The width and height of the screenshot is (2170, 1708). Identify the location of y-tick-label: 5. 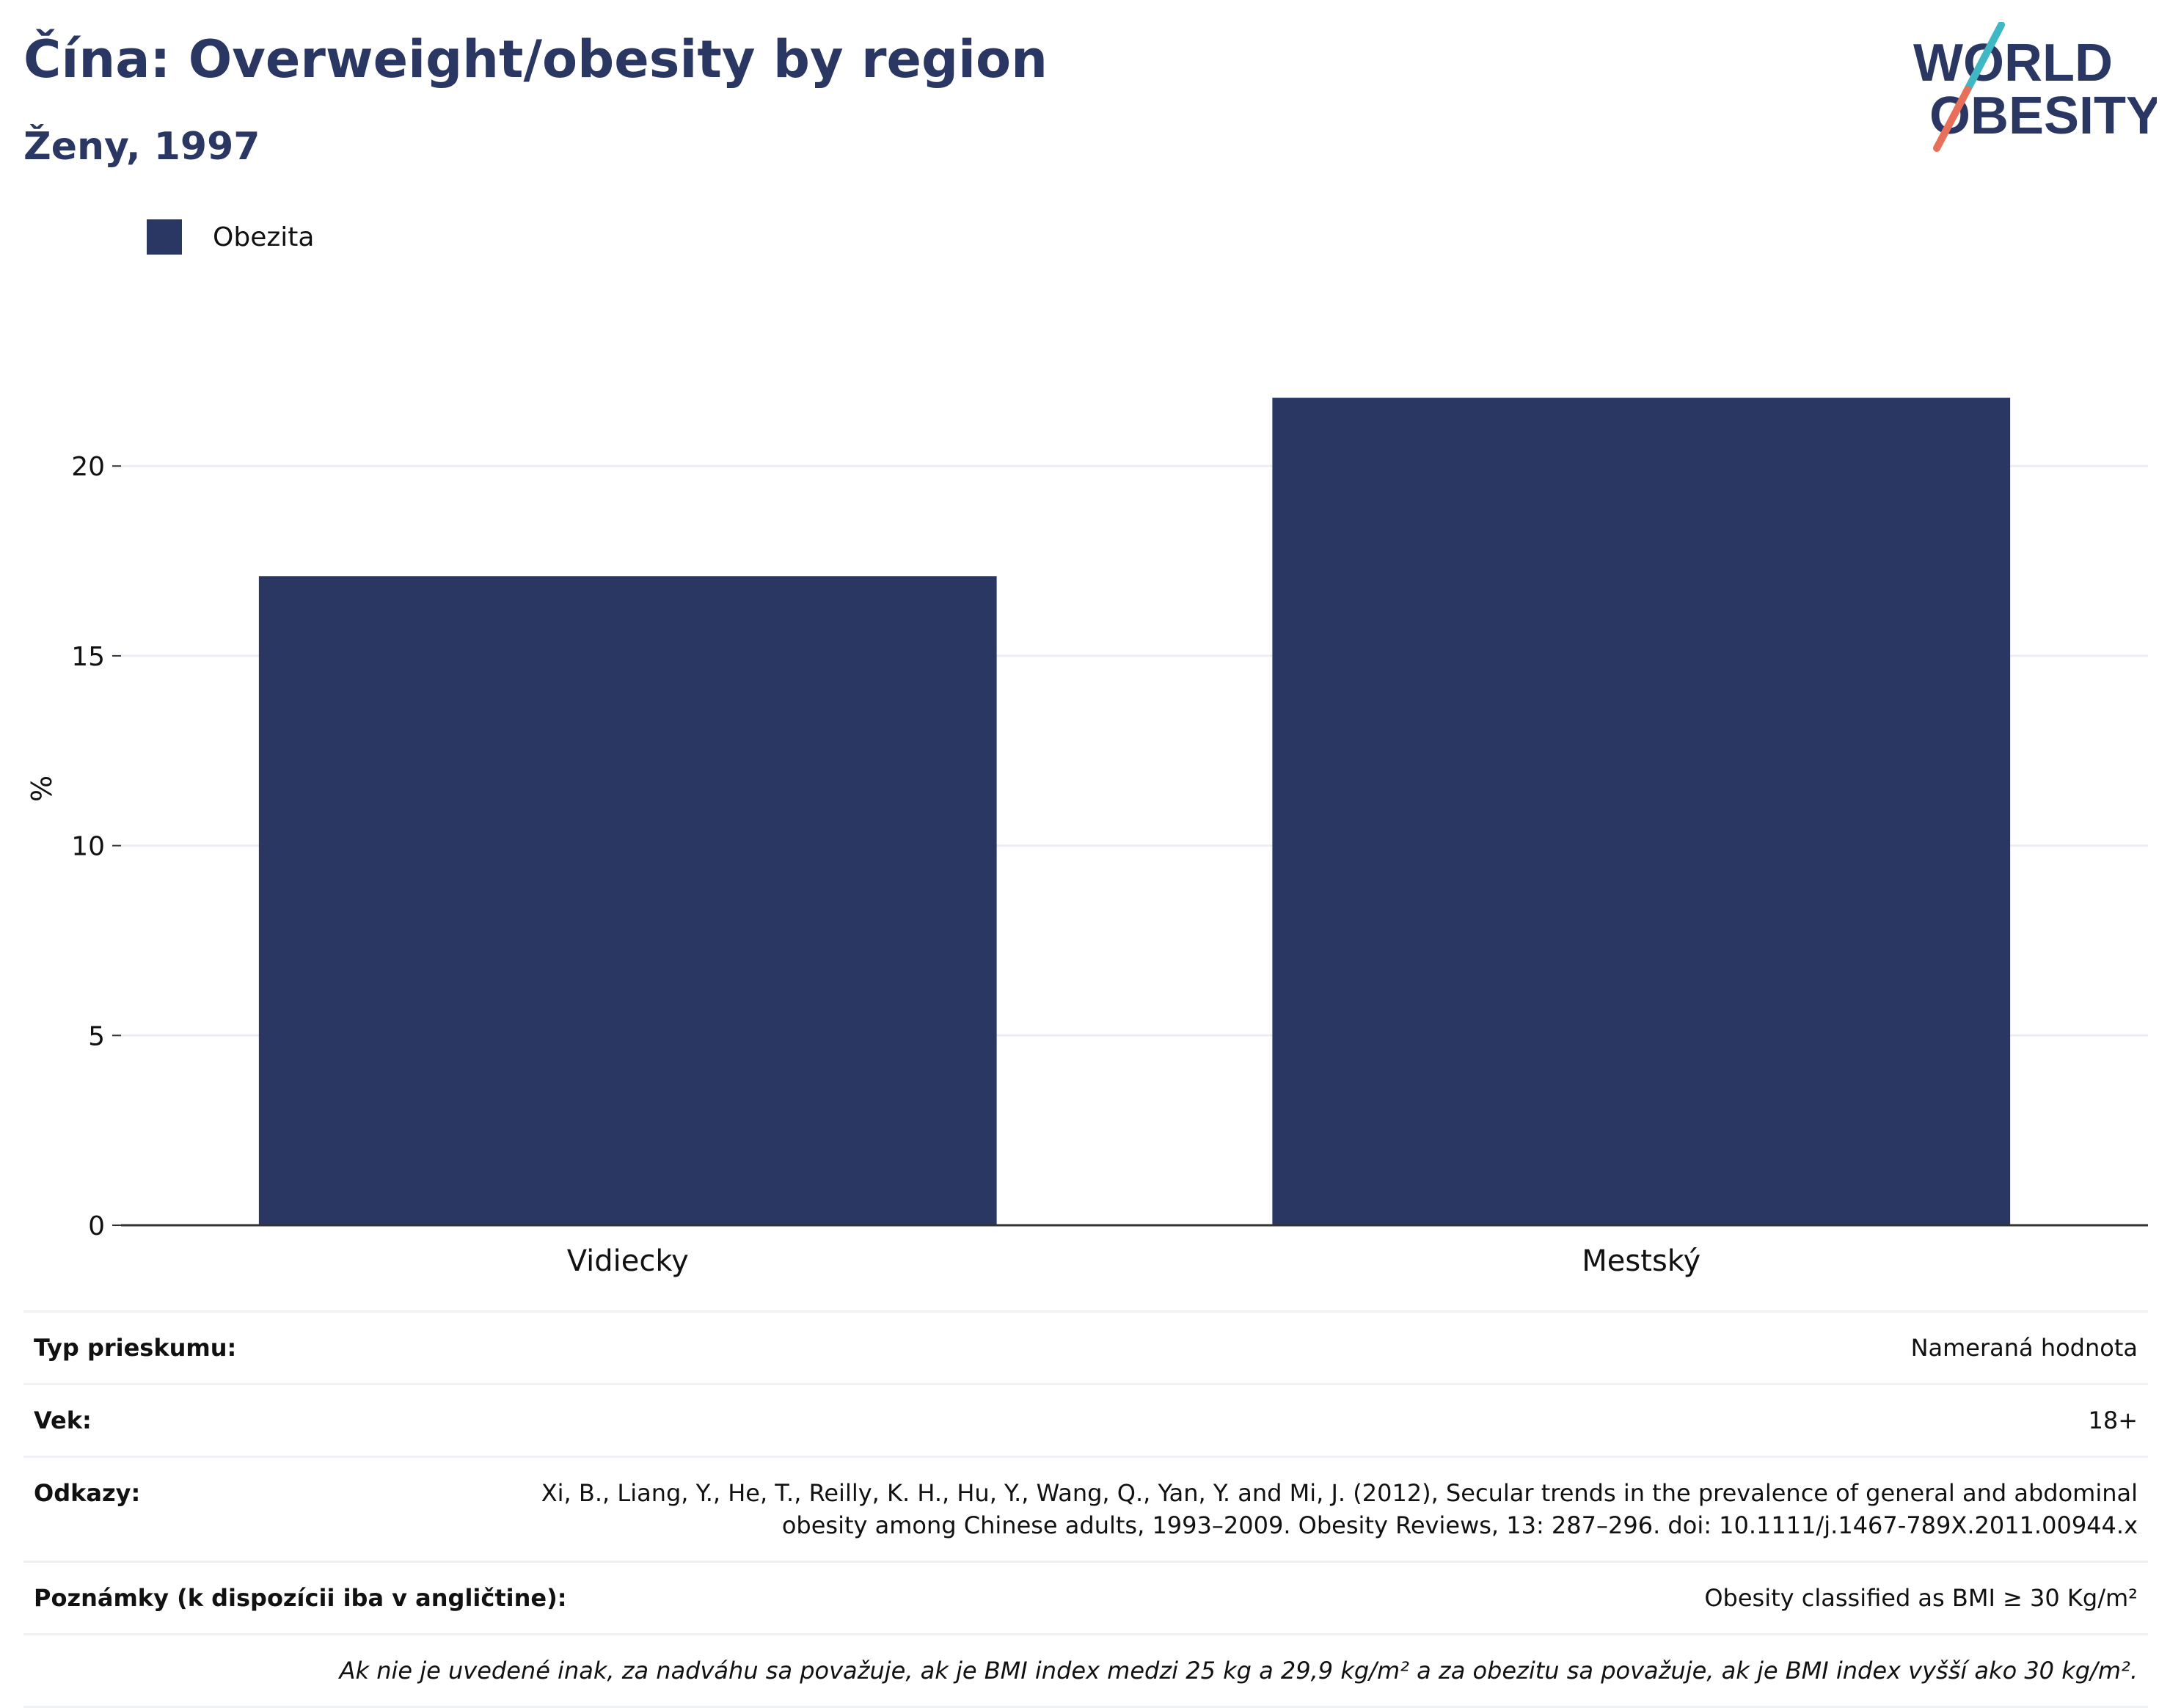
(97, 1036).